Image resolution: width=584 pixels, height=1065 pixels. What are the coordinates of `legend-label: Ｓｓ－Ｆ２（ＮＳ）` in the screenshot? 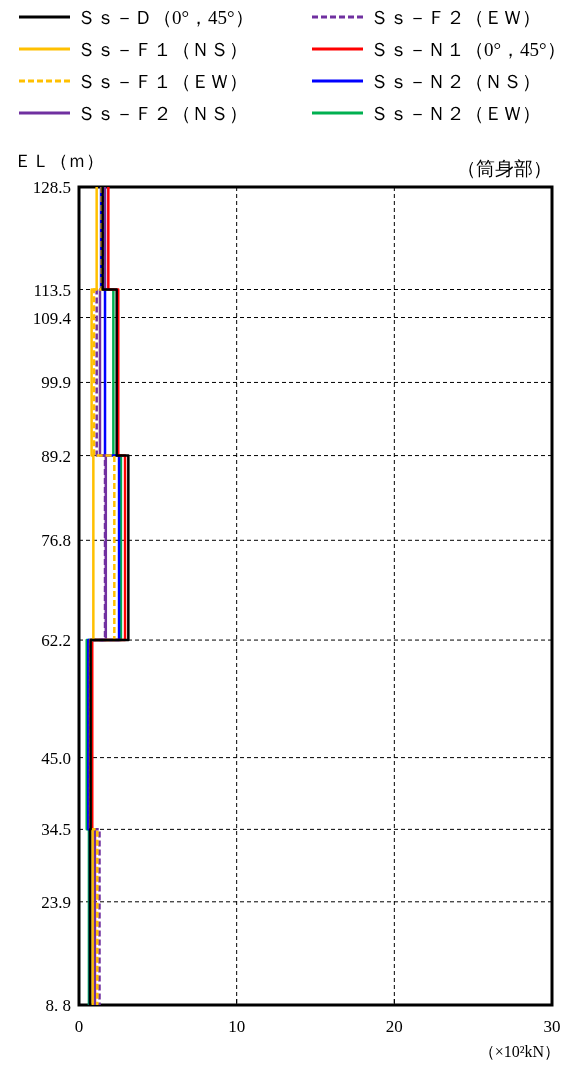 It's located at (162, 113).